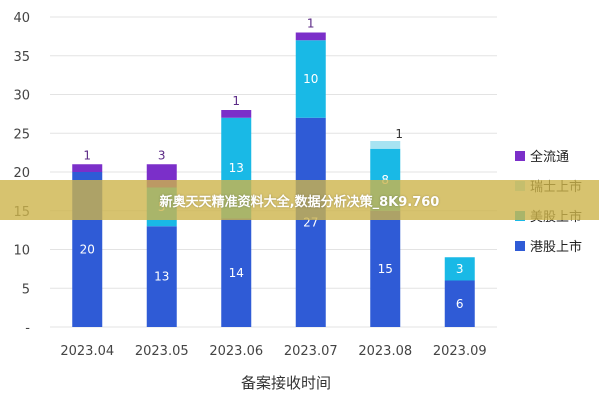  I want to click on data-label: 3, so click(460, 269).